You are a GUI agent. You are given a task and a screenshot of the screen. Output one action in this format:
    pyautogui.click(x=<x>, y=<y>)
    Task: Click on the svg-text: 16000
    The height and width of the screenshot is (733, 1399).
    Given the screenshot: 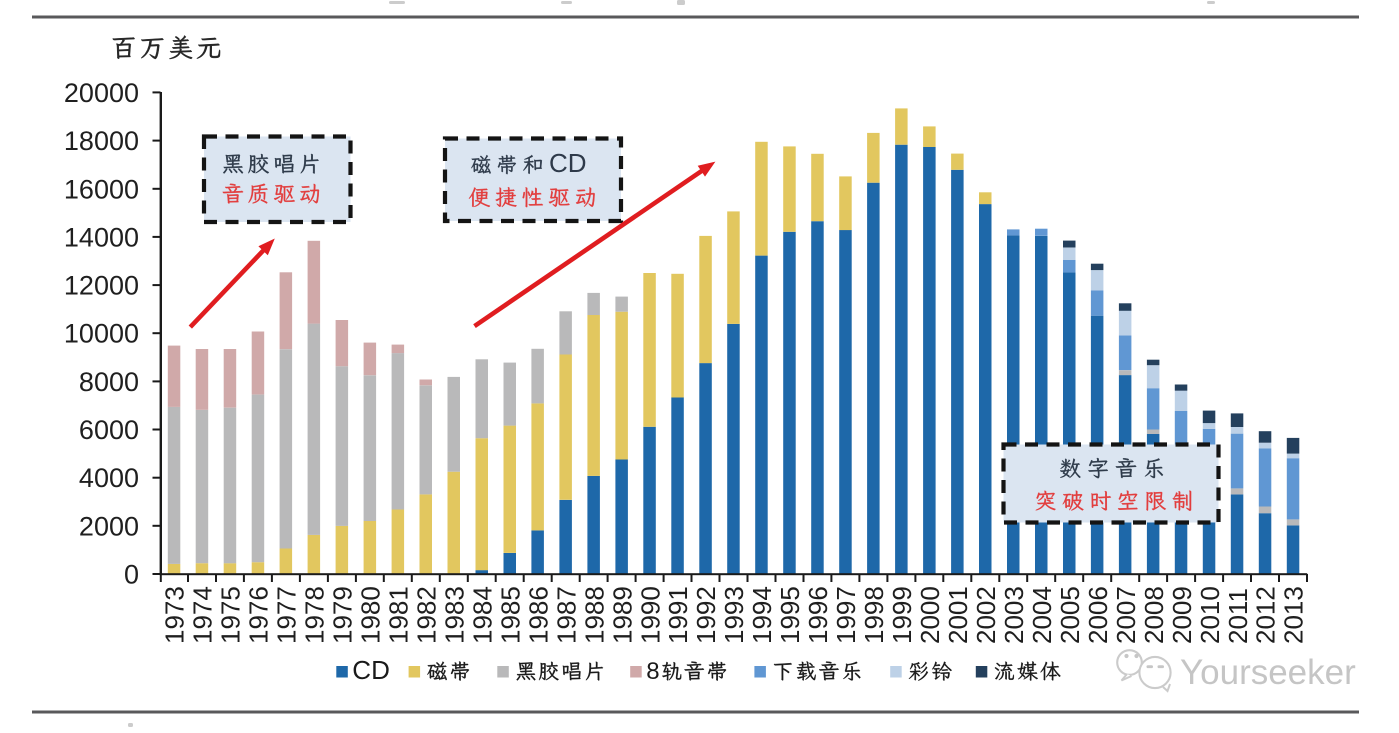 What is the action you would take?
    pyautogui.click(x=101, y=189)
    